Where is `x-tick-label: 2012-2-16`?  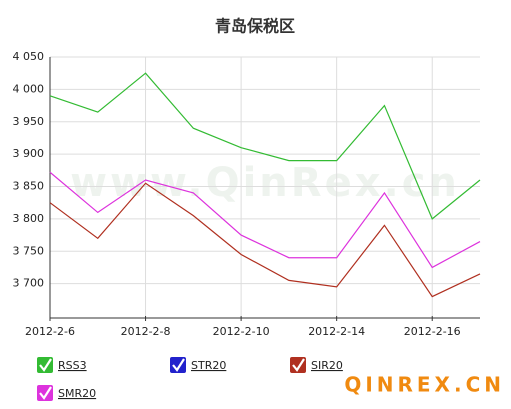
x-tick-label: 2012-2-16 is located at coordinates (432, 331).